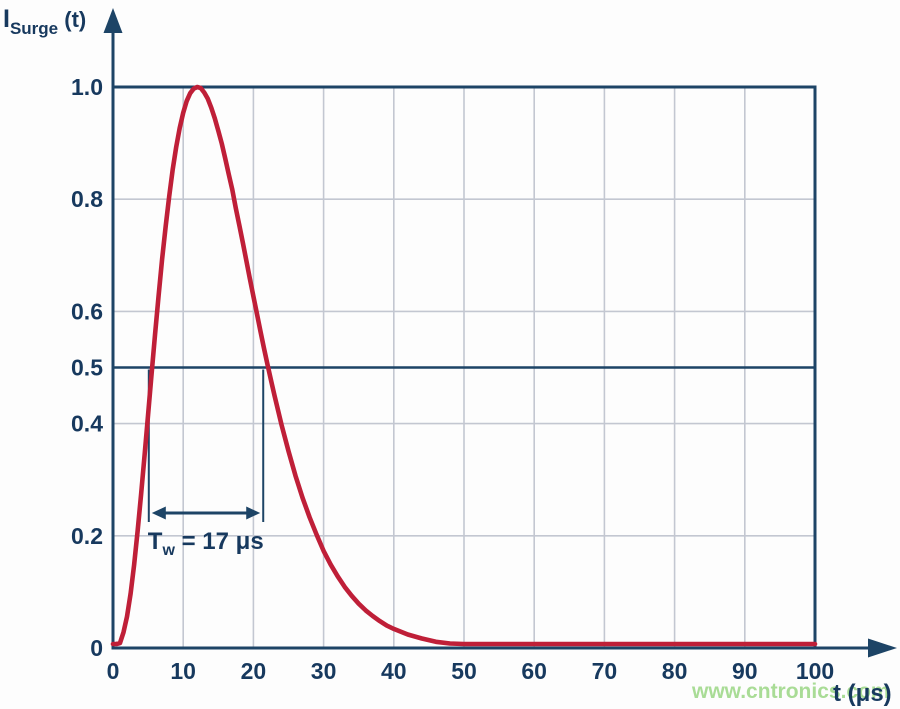  I want to click on x-tick-label: 50, so click(464, 671).